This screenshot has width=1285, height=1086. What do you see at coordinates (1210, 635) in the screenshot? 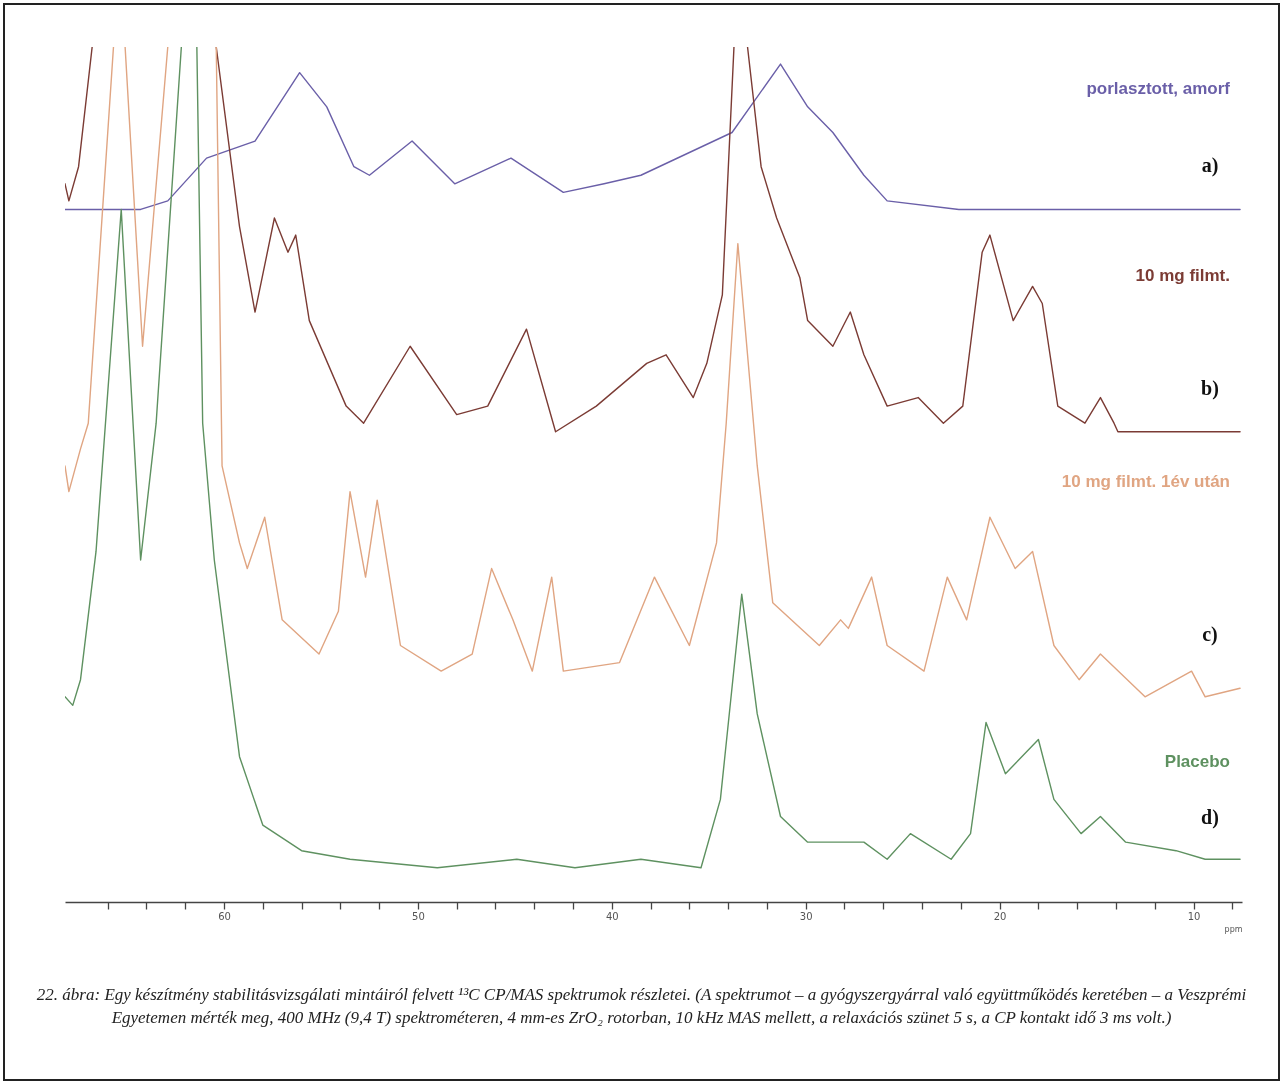
I see `annotation: c)` at bounding box center [1210, 635].